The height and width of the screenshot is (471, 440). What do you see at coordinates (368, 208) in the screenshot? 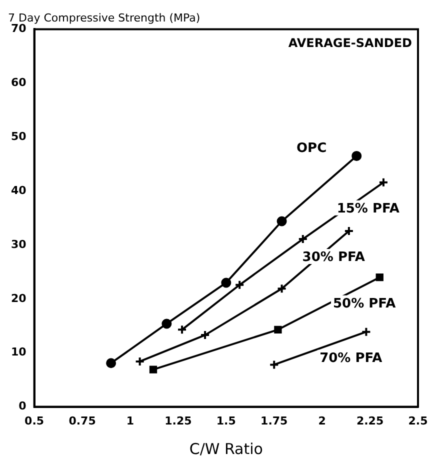
I see `series-label: 15% PFA` at bounding box center [368, 208].